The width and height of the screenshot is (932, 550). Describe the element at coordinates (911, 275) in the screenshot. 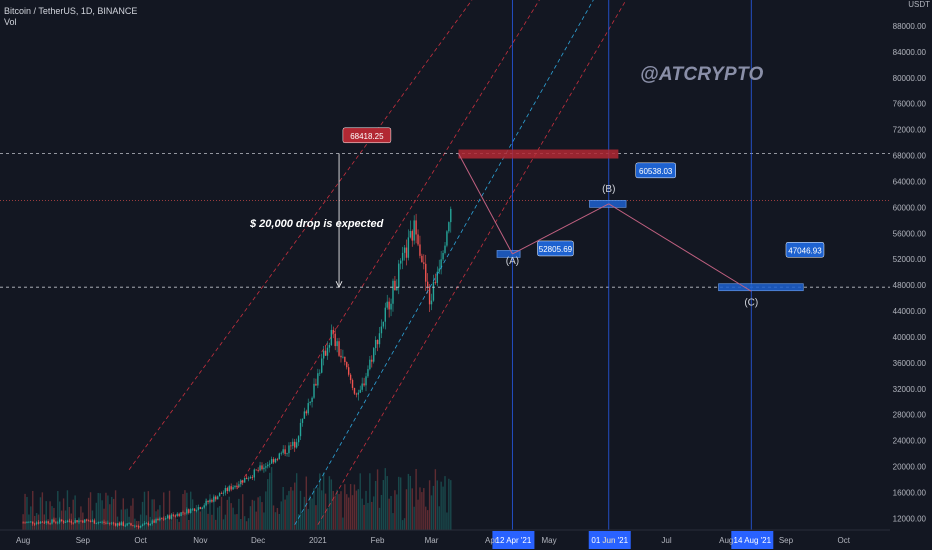

I see `price-axis-bg` at that location.